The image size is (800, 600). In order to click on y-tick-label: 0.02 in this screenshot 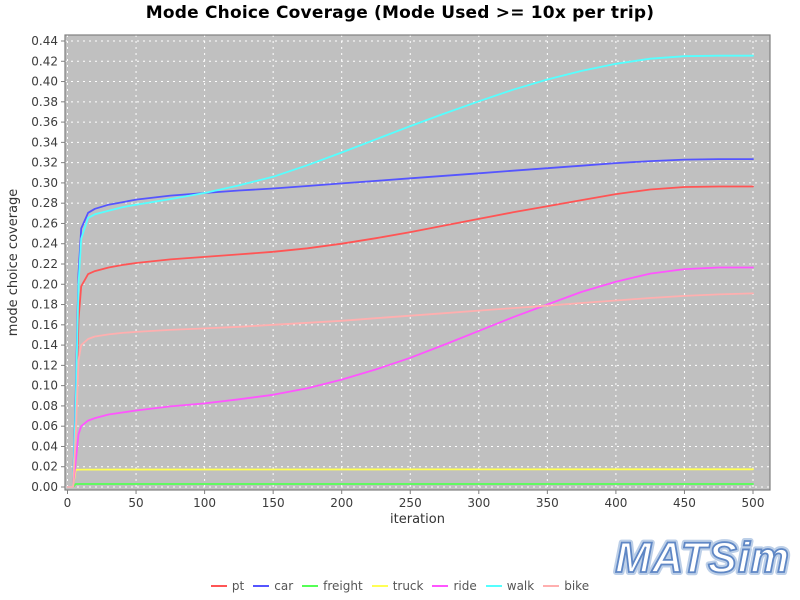, I will do `click(44, 467)`.